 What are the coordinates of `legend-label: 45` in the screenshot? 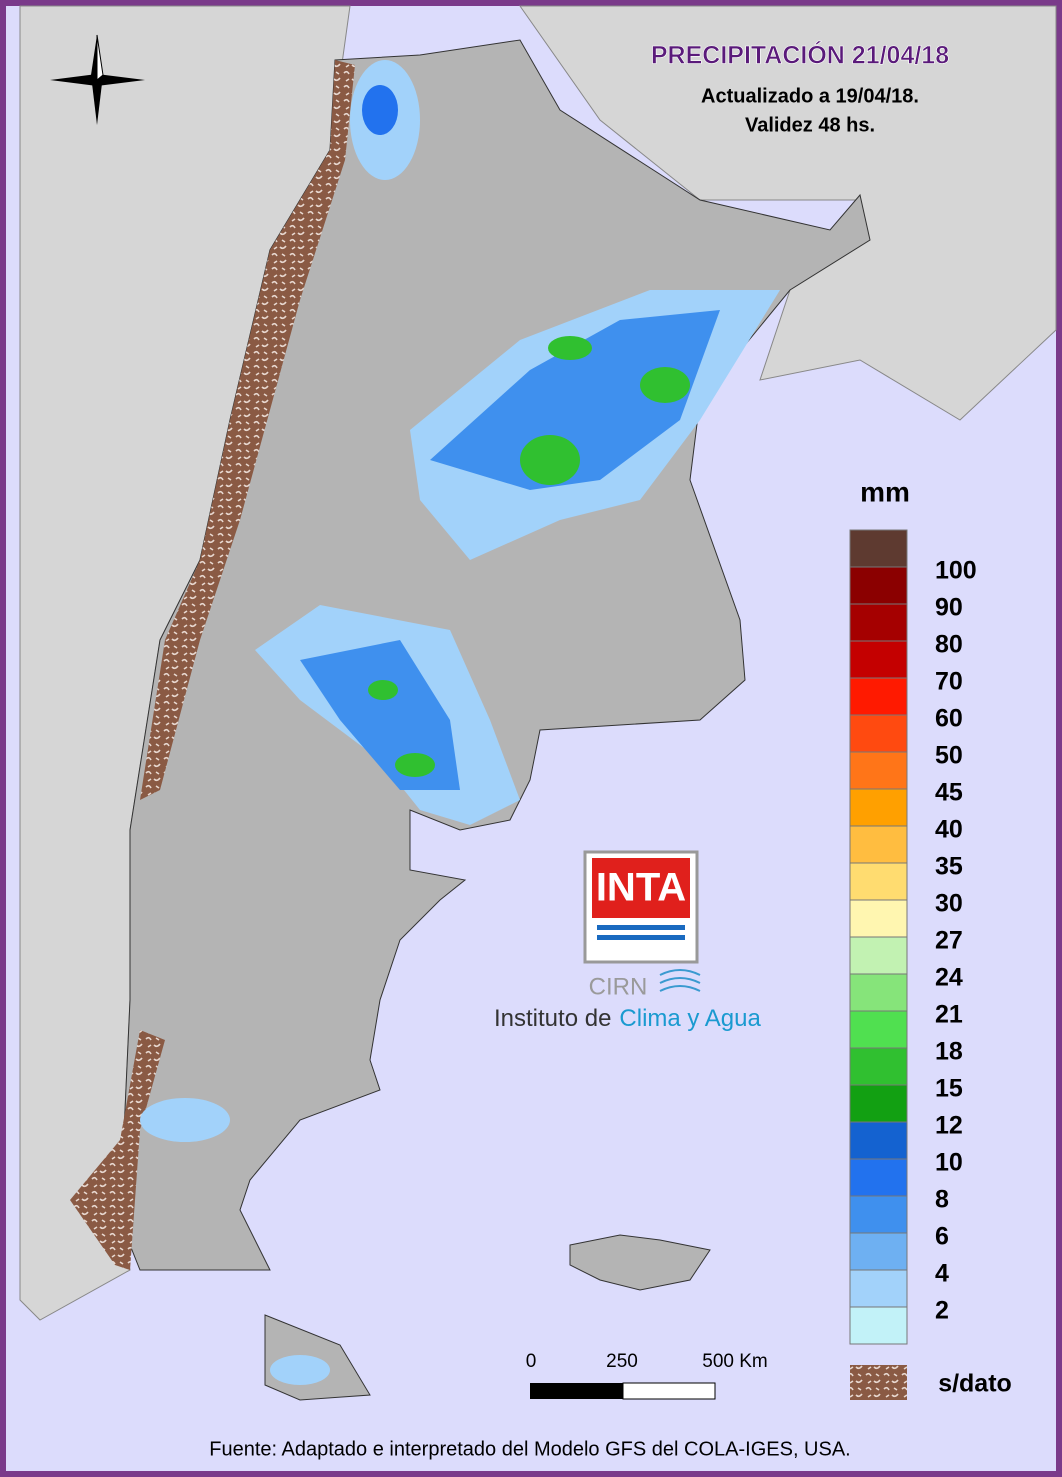 It's located at (949, 793).